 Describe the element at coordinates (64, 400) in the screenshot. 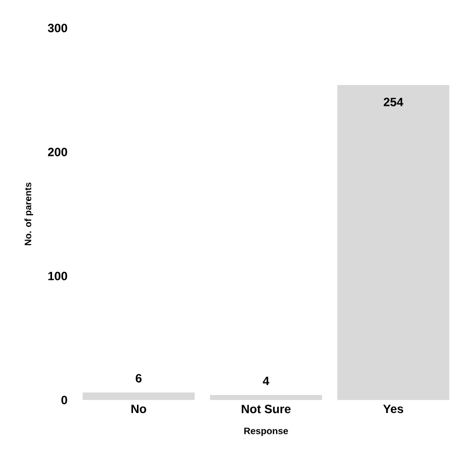

I see `y-tick-label: 0` at that location.